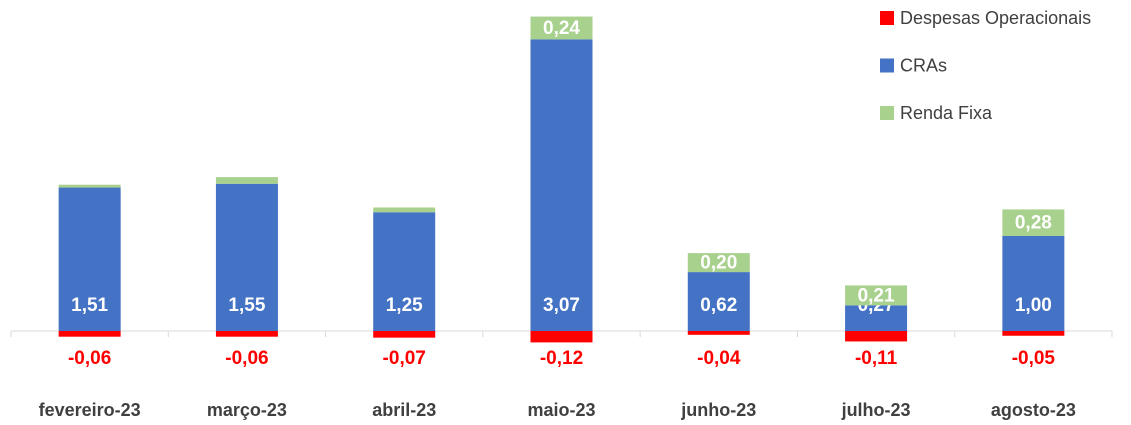 This screenshot has width=1131, height=425. What do you see at coordinates (89, 305) in the screenshot?
I see `data-label: 1,51` at bounding box center [89, 305].